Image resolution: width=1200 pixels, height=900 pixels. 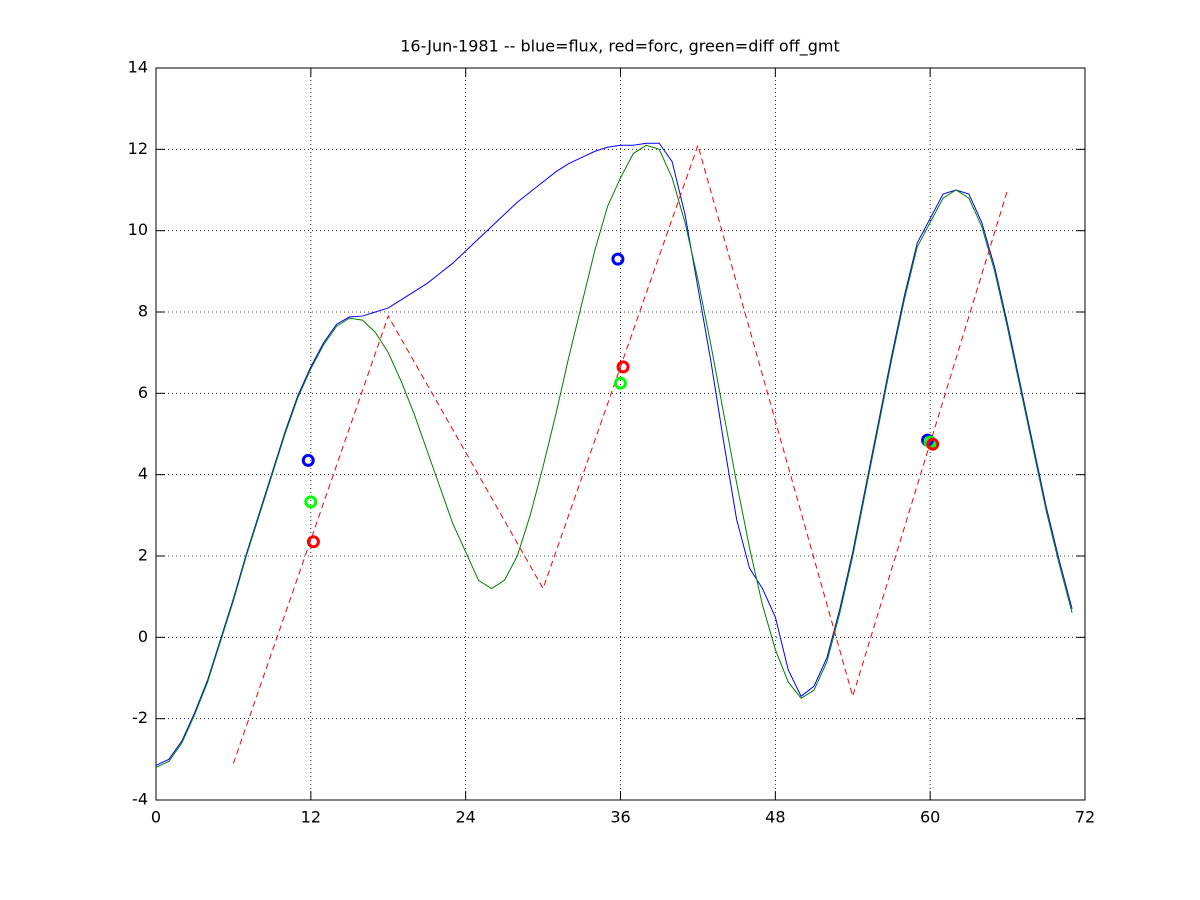 I want to click on x-tick-label: 0, so click(x=156, y=817).